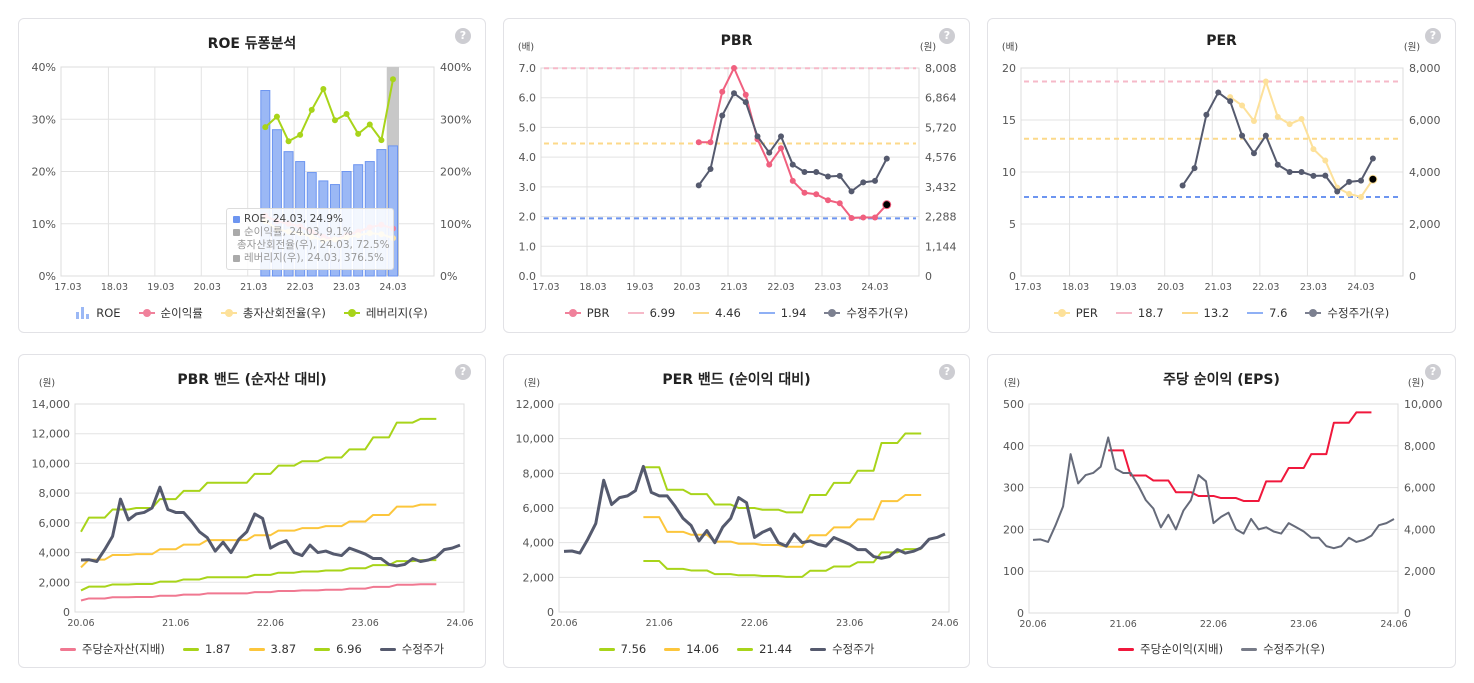 The height and width of the screenshot is (683, 1474). What do you see at coordinates (1170, 649) in the screenshot?
I see `legend-item: 주당순이익(지배)` at bounding box center [1170, 649].